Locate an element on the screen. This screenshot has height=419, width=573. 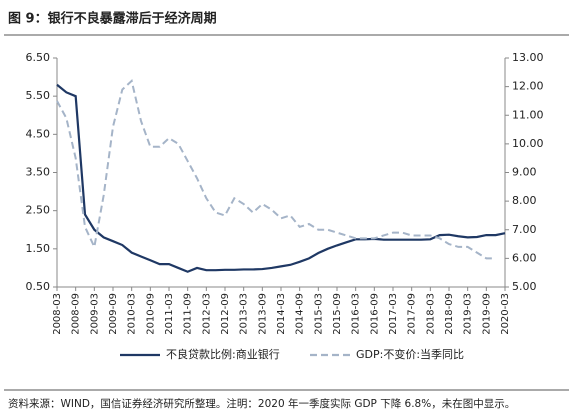
y-tick-label: 0.50 is located at coordinates (38, 286).